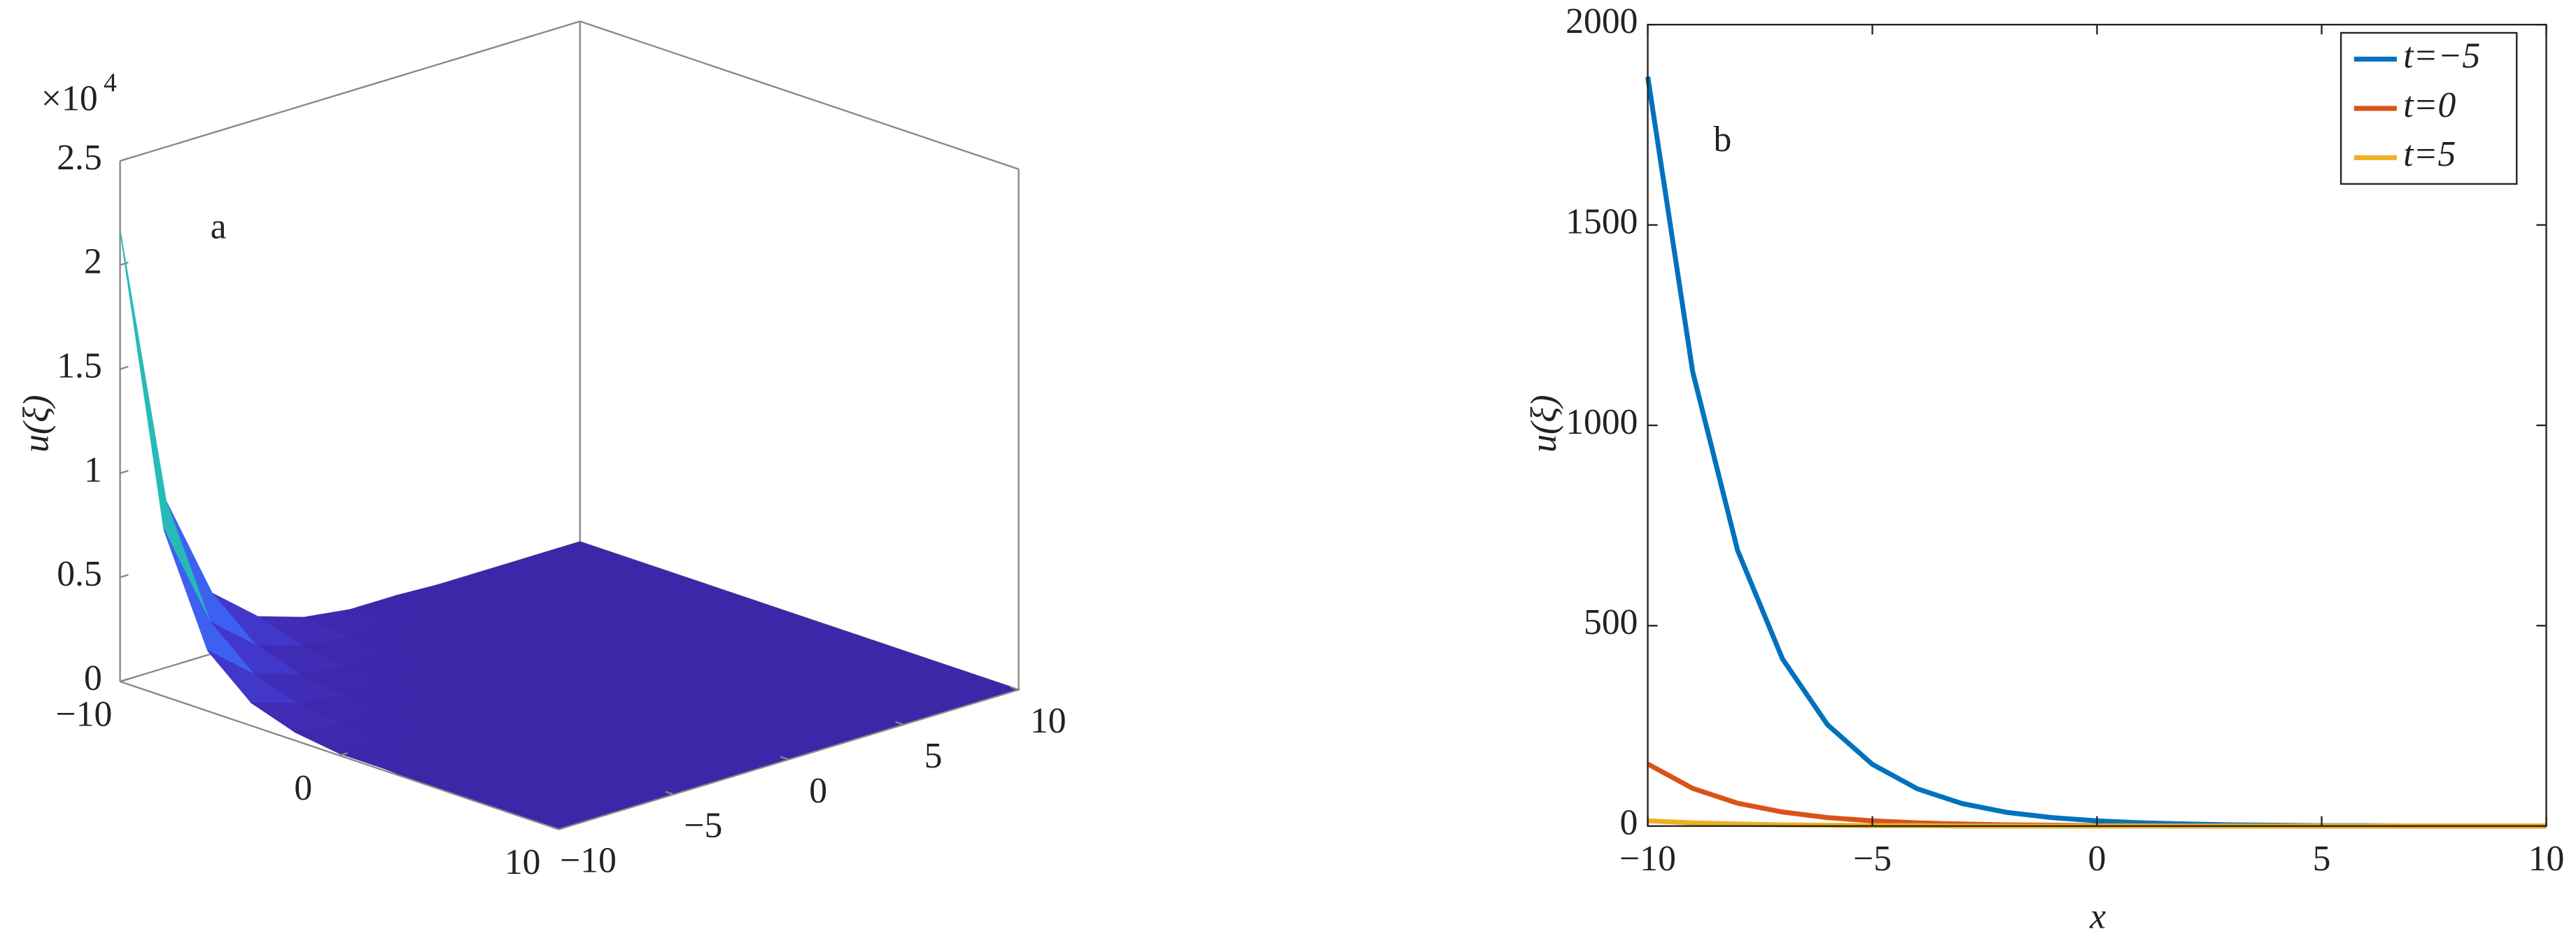  Describe the element at coordinates (93, 262) in the screenshot. I see `z-tick-label: 2` at that location.